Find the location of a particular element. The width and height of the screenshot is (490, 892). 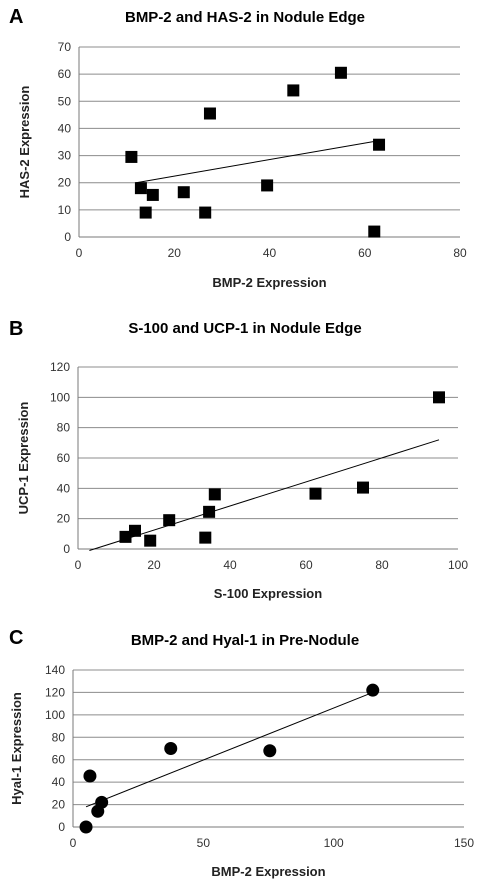

y-tick-label: 50 is located at coordinates (65, 101).